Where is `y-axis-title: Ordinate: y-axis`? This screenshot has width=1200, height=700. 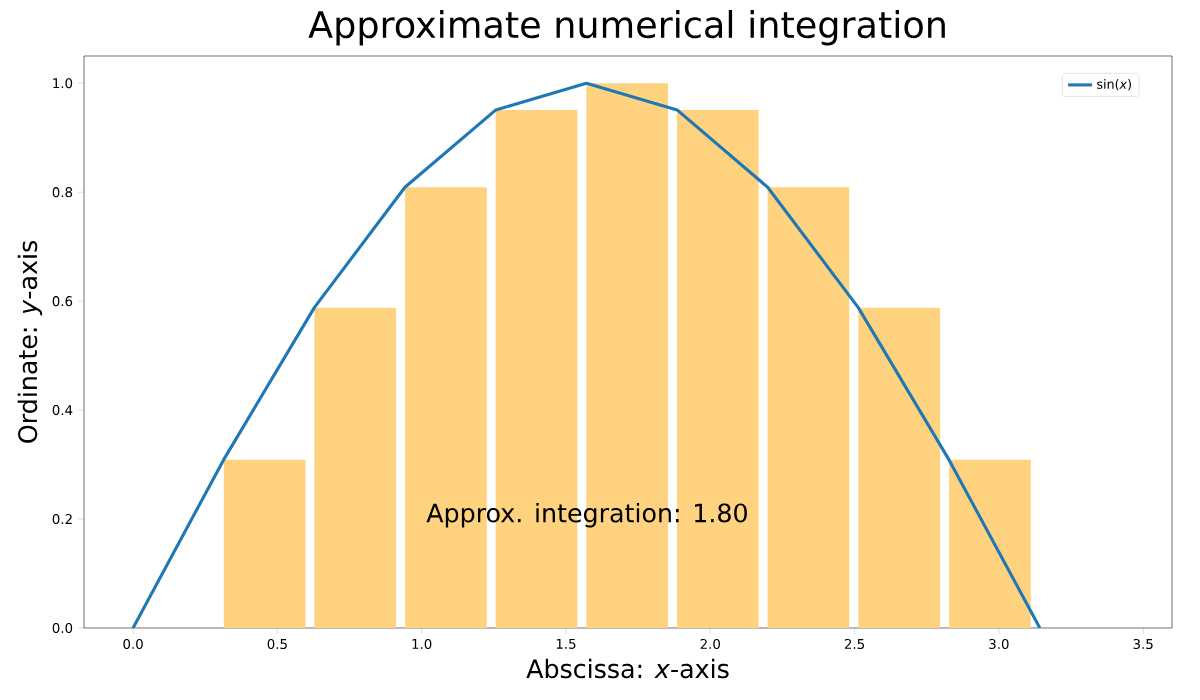 y-axis-title: Ordinate: y-axis is located at coordinates (30, 342).